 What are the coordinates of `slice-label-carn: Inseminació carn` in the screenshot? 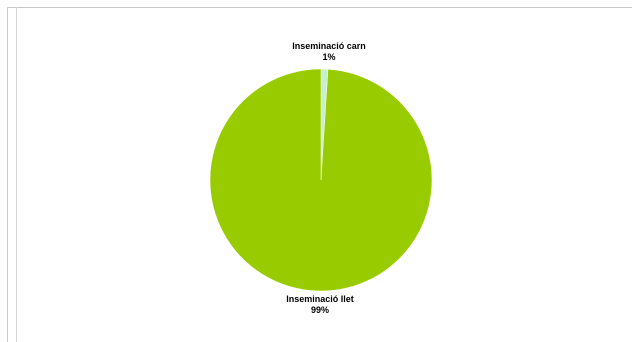 It's located at (329, 46).